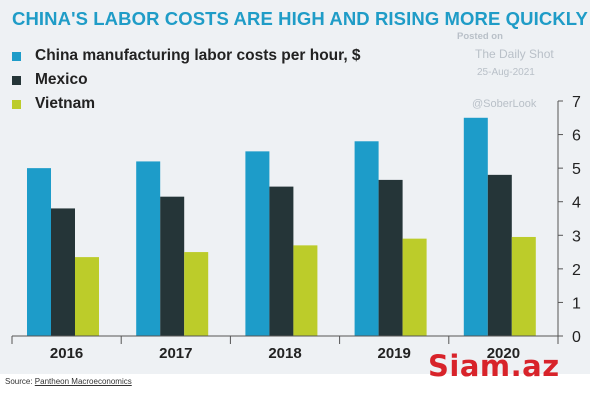 This screenshot has width=600, height=400. What do you see at coordinates (16, 56) in the screenshot?
I see `legend-swatch-china` at bounding box center [16, 56].